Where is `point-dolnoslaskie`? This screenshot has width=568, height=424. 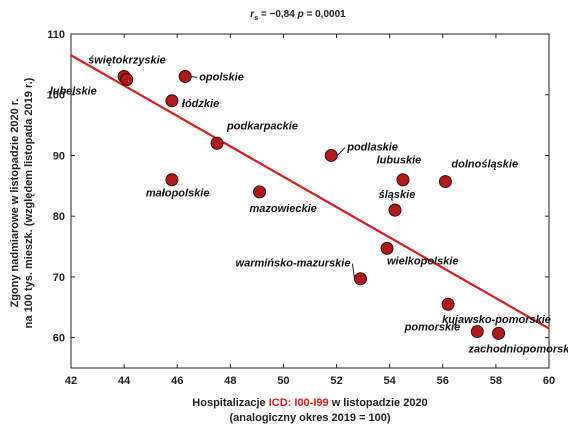
point-dolnoslaskie is located at coordinates (445, 182).